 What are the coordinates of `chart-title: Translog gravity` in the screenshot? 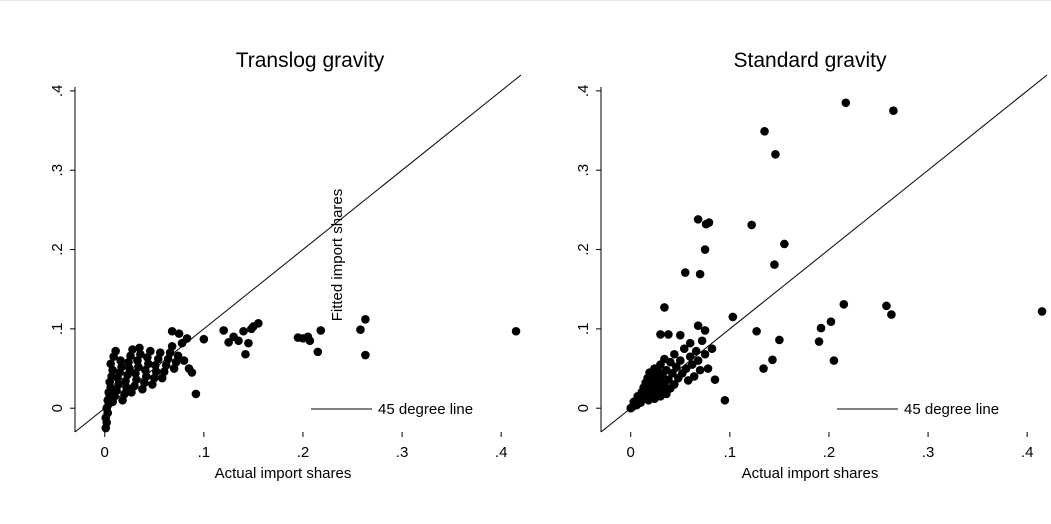 It's located at (310, 60).